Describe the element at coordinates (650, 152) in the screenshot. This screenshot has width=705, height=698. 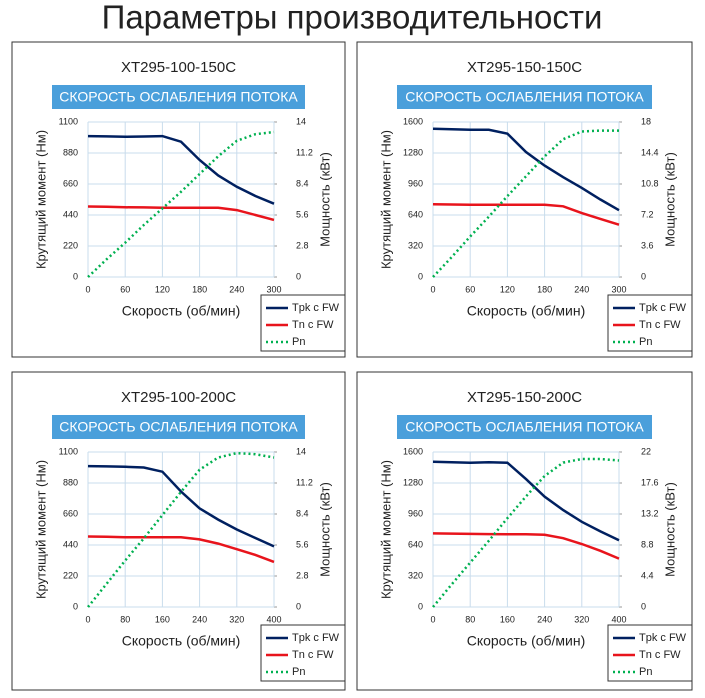
I see `y2-tick-label: 14.4` at that location.